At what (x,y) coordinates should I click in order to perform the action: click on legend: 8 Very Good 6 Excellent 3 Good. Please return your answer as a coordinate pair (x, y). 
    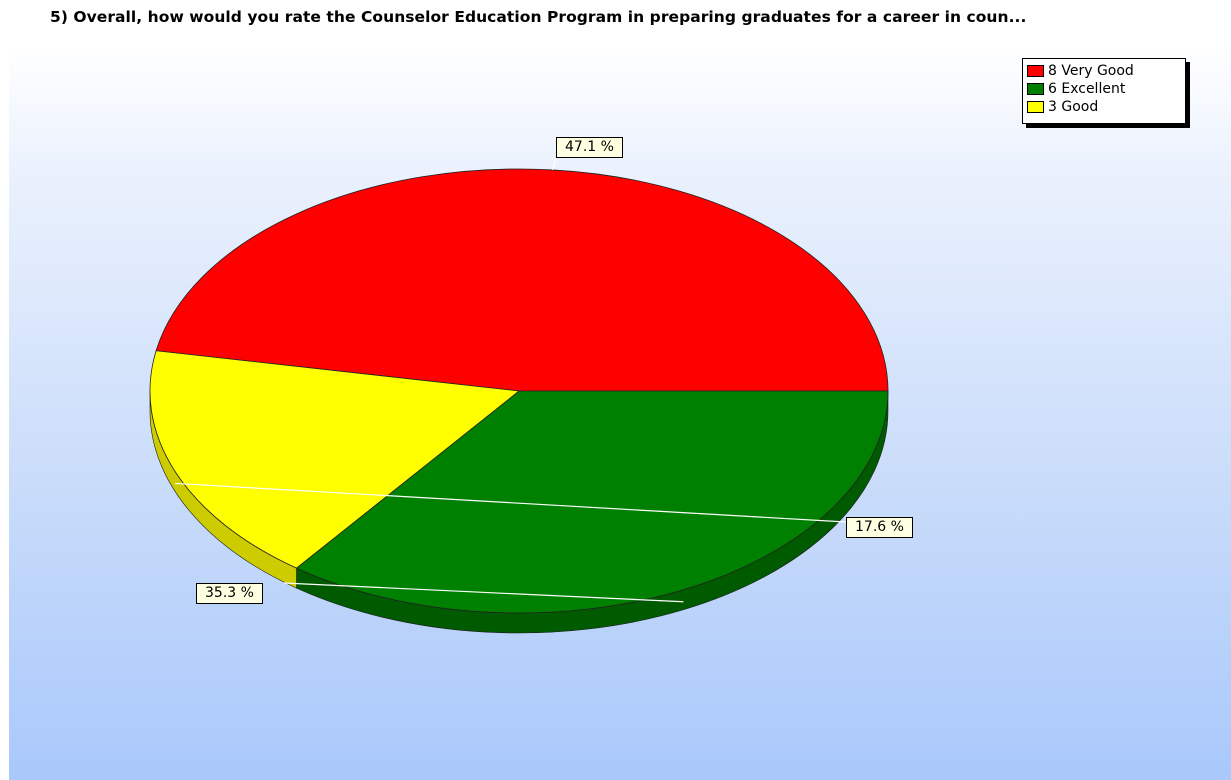
    Looking at the image, I should click on (1104, 91).